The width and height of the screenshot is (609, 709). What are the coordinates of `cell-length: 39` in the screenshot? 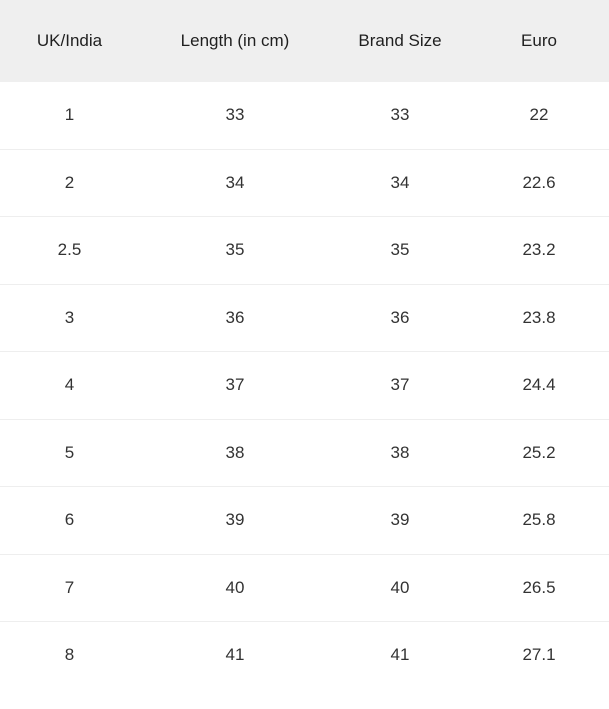 It's located at (235, 520).